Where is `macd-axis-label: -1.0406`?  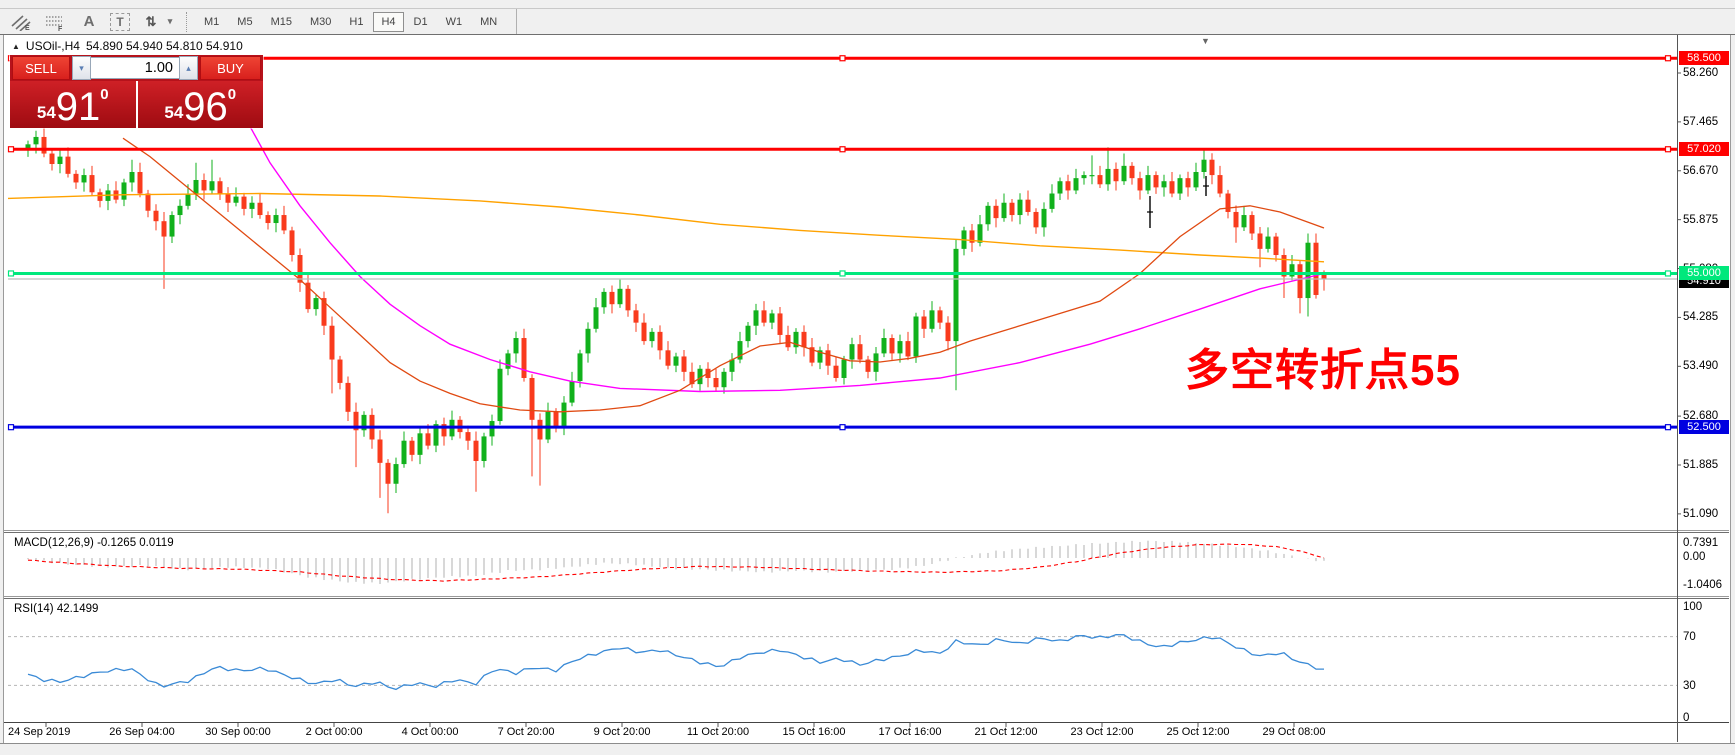
macd-axis-label: -1.0406 is located at coordinates (1703, 585).